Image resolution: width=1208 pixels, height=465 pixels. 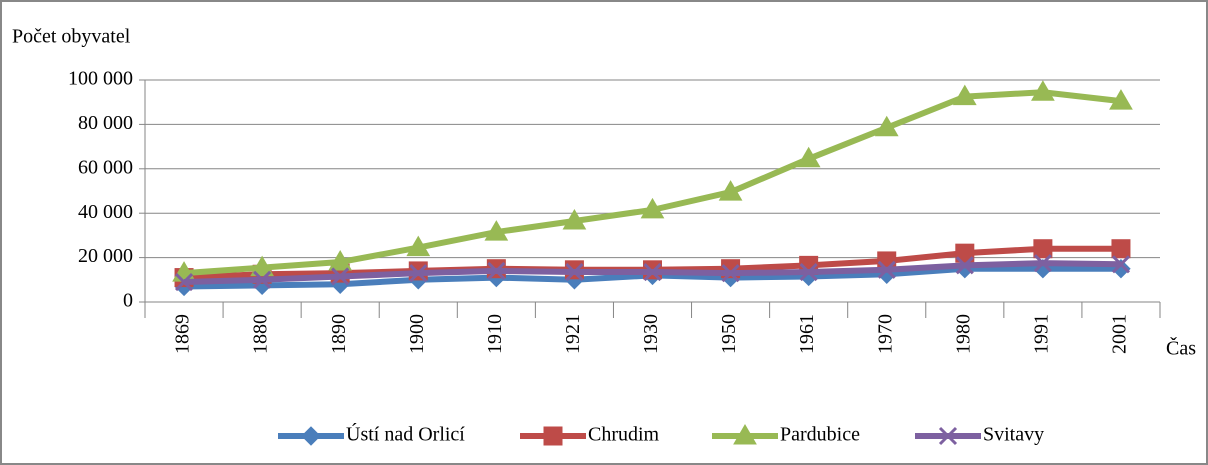 What do you see at coordinates (885, 334) in the screenshot?
I see `x-tick-label: 1970` at bounding box center [885, 334].